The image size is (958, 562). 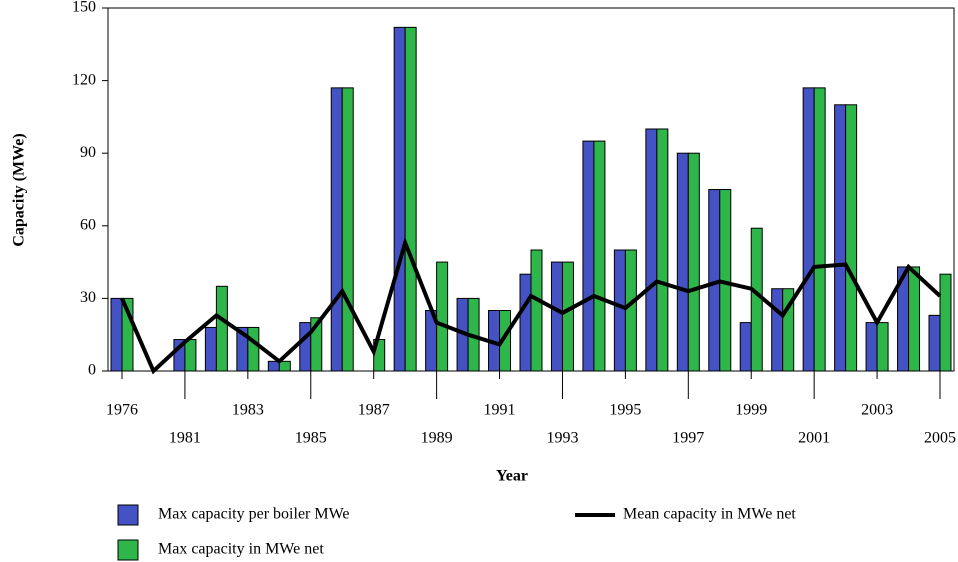 What do you see at coordinates (84, 8) in the screenshot?
I see `y-tick-label: 150` at bounding box center [84, 8].